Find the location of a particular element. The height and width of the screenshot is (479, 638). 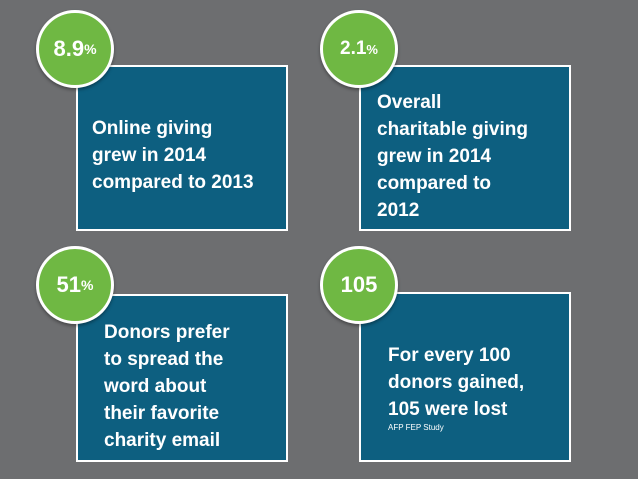

text-line: Overall is located at coordinates (409, 102).